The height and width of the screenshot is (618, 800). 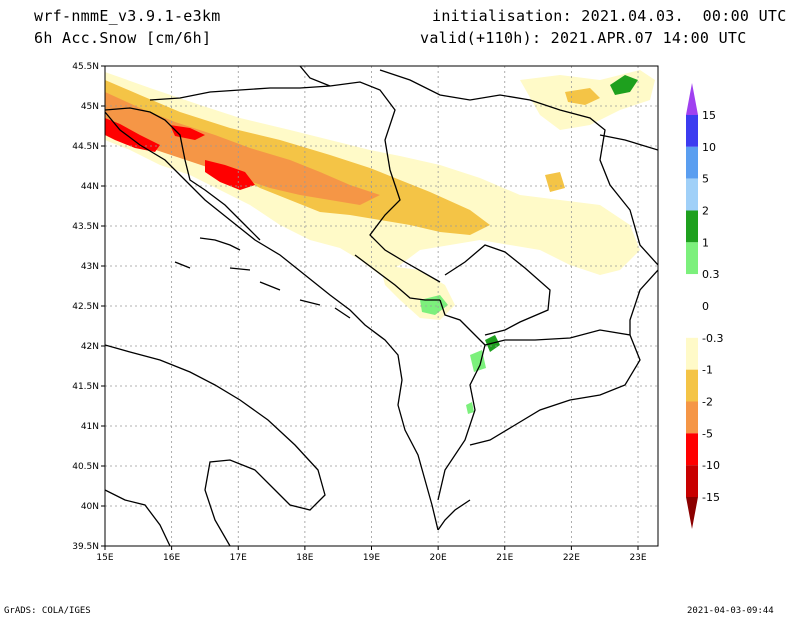 I want to click on border-croatia-bosnia, so click(x=183, y=174).